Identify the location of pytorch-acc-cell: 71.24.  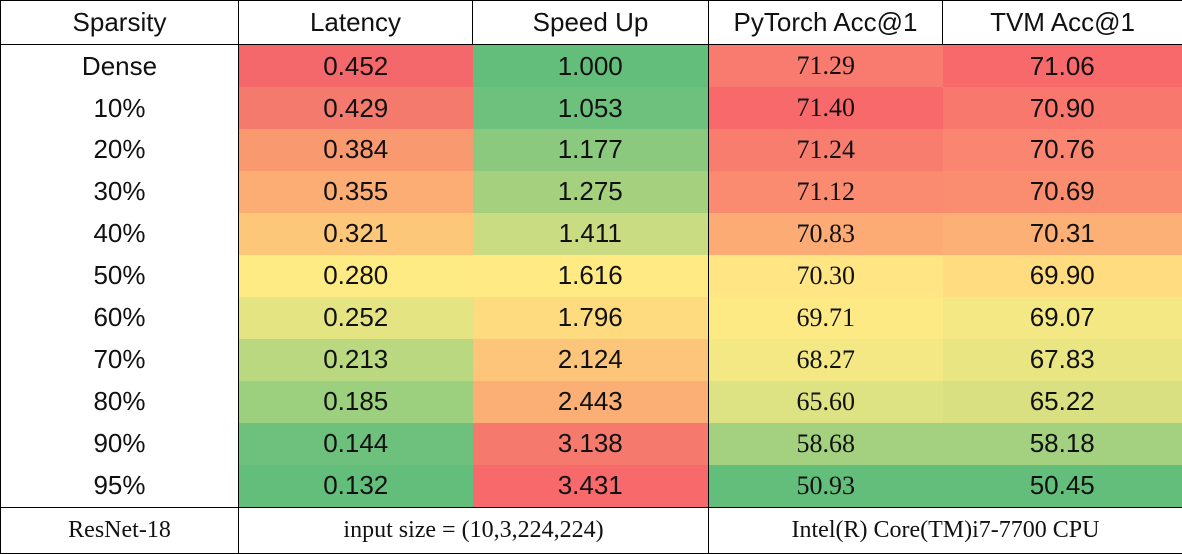
(825, 150).